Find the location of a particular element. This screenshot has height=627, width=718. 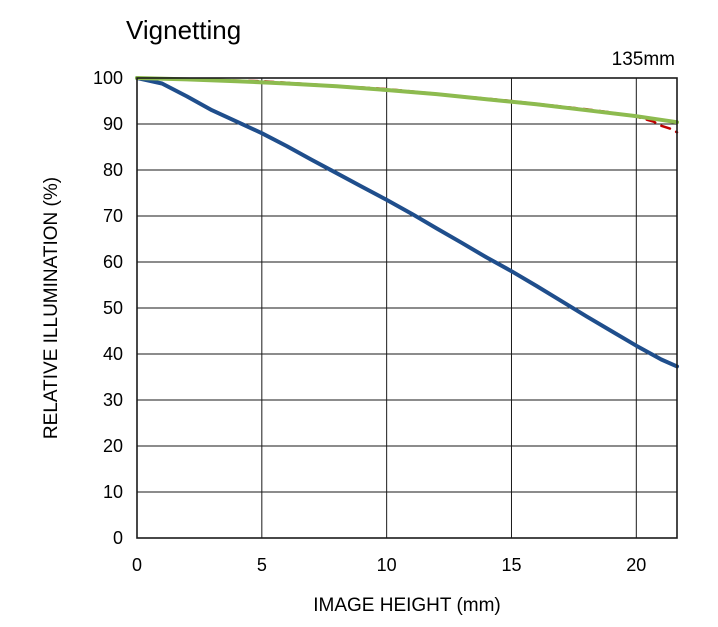

y-tick-label: 70 is located at coordinates (113, 216).